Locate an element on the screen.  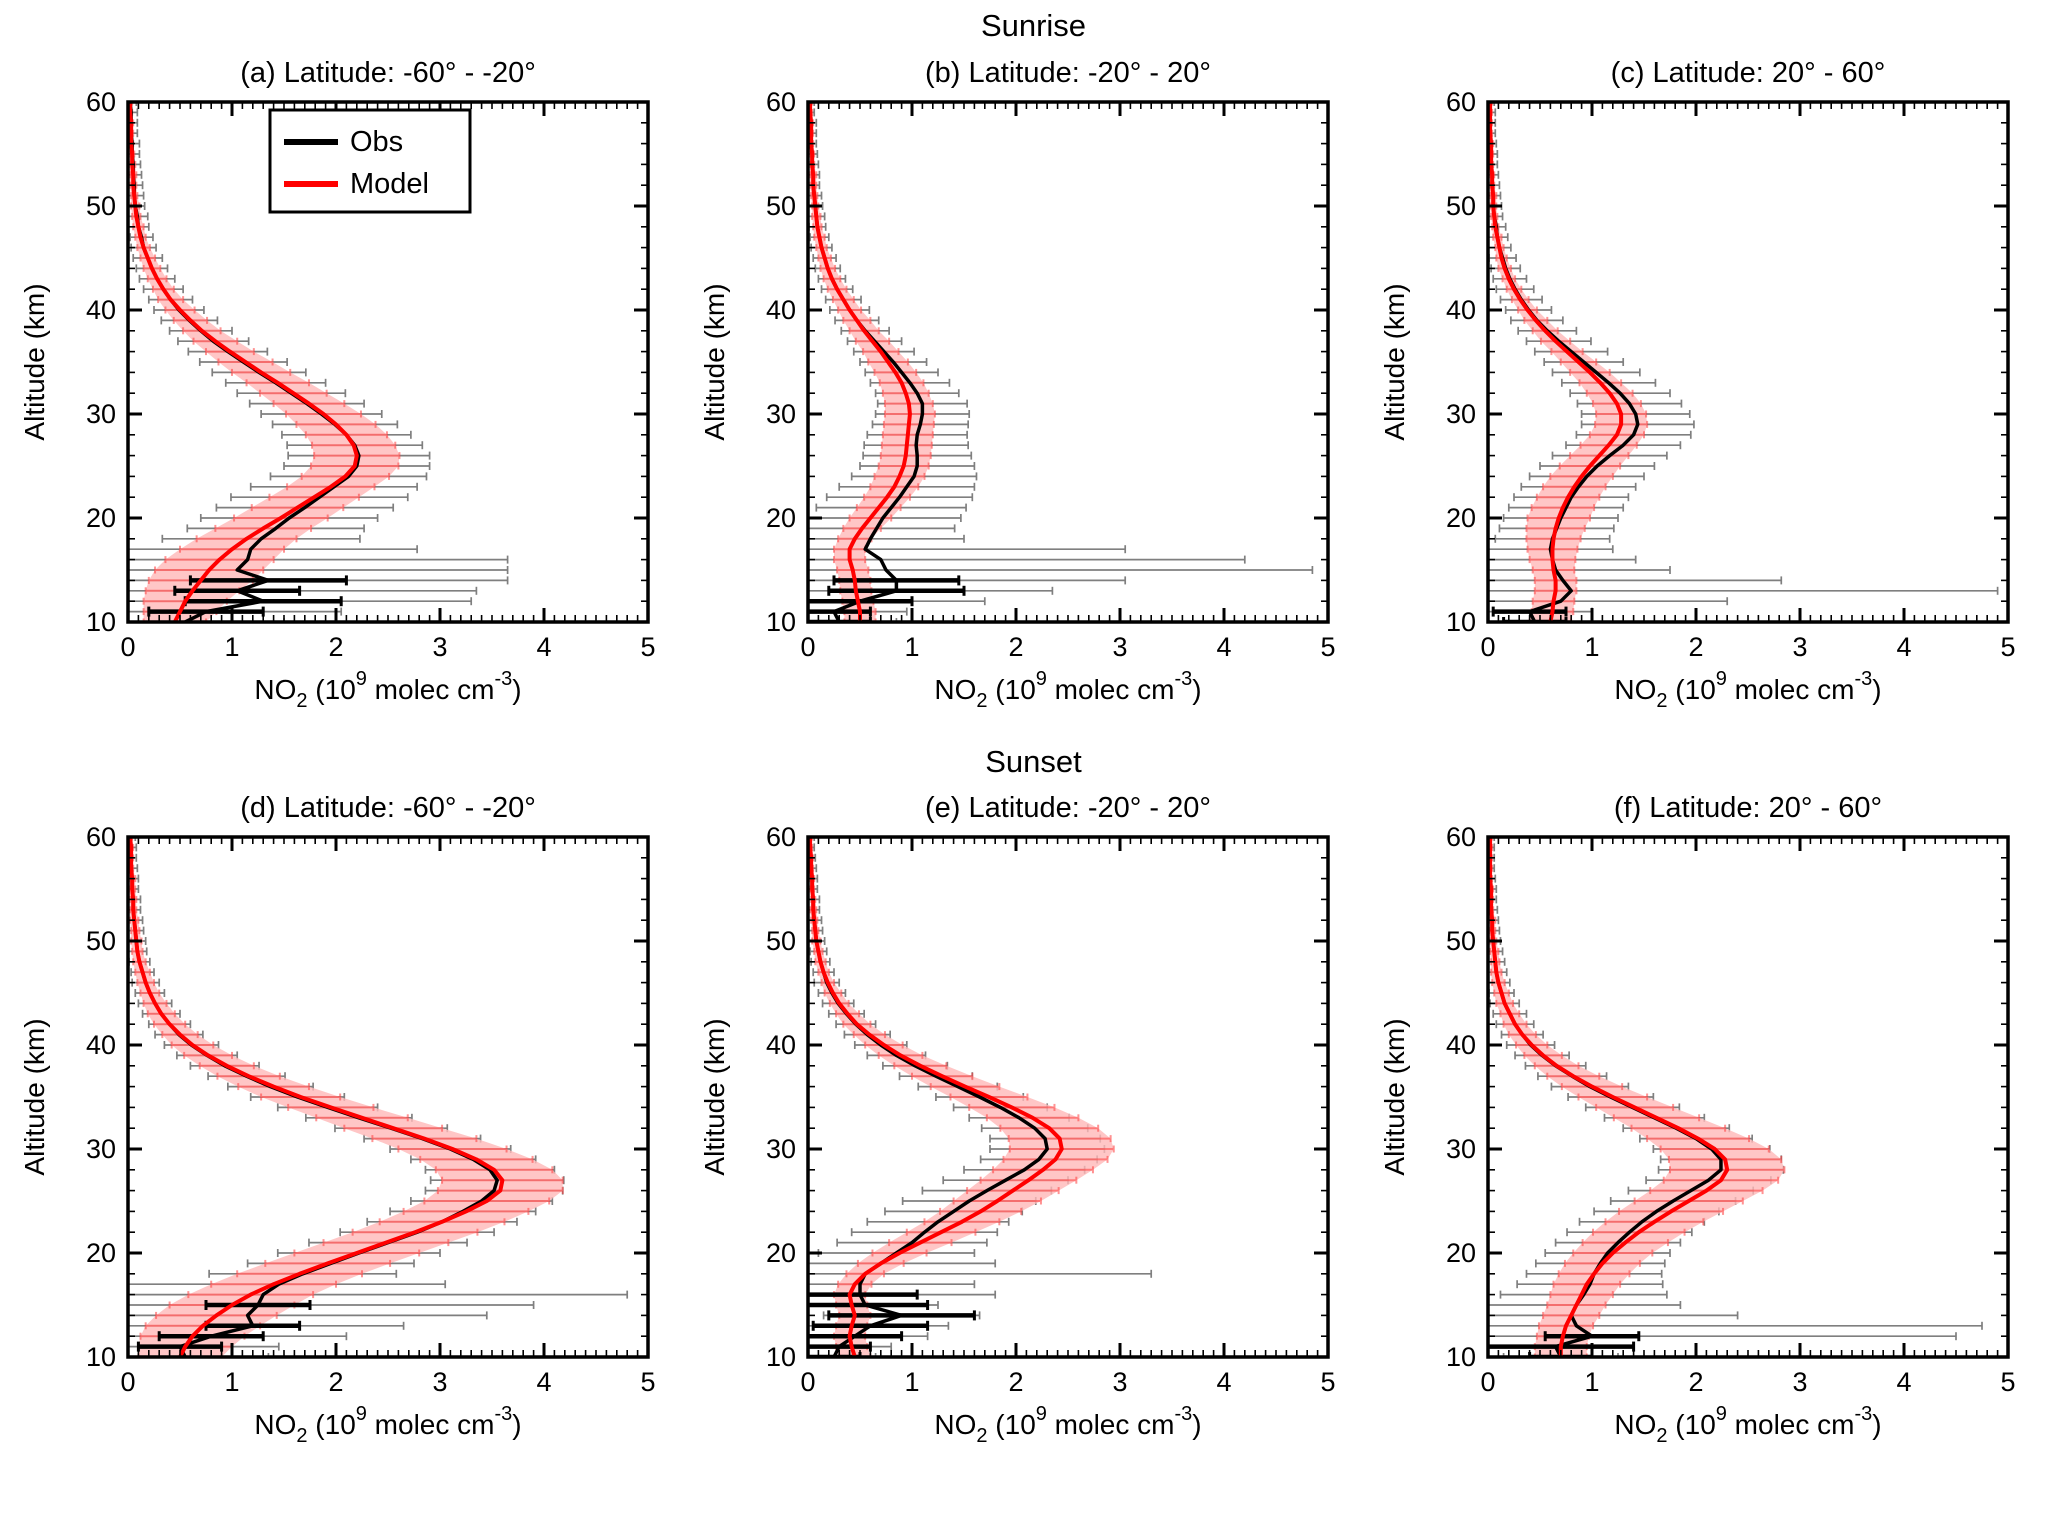
legend-box is located at coordinates (369, 161).